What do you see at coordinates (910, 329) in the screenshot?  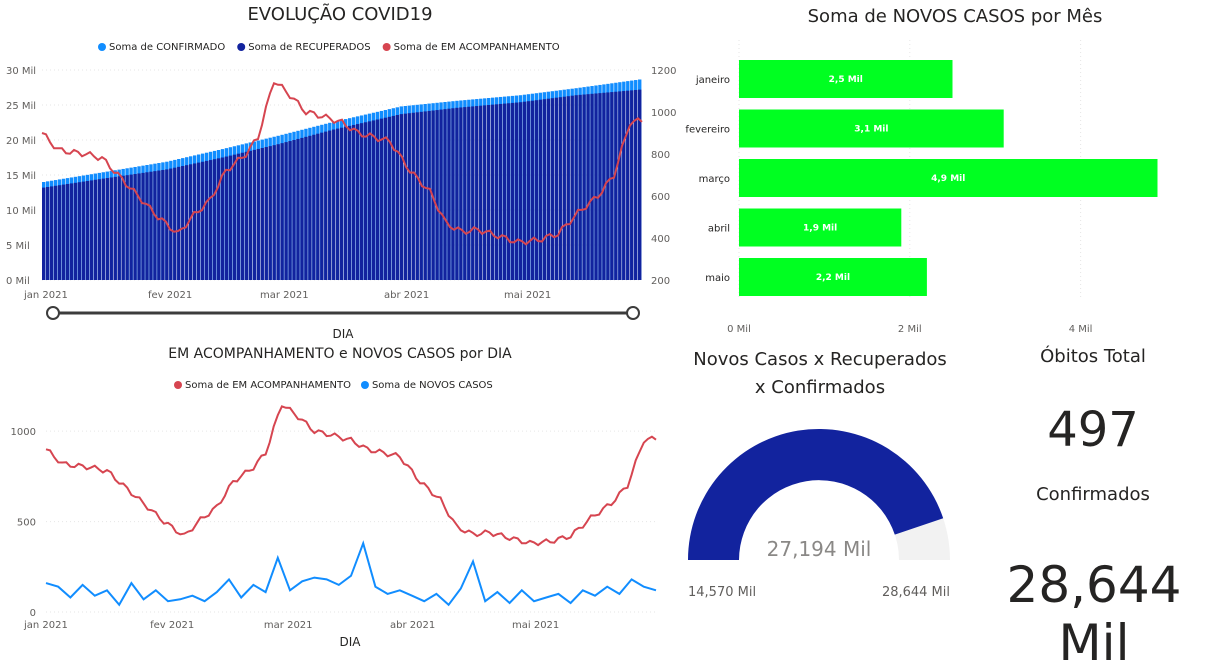 I see `x-tick-label: 2 Mil` at bounding box center [910, 329].